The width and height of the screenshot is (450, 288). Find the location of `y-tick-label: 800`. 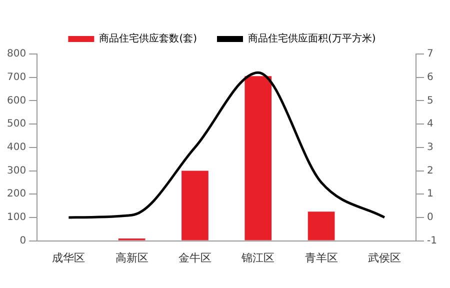

y-tick-label: 800 is located at coordinates (16, 54).